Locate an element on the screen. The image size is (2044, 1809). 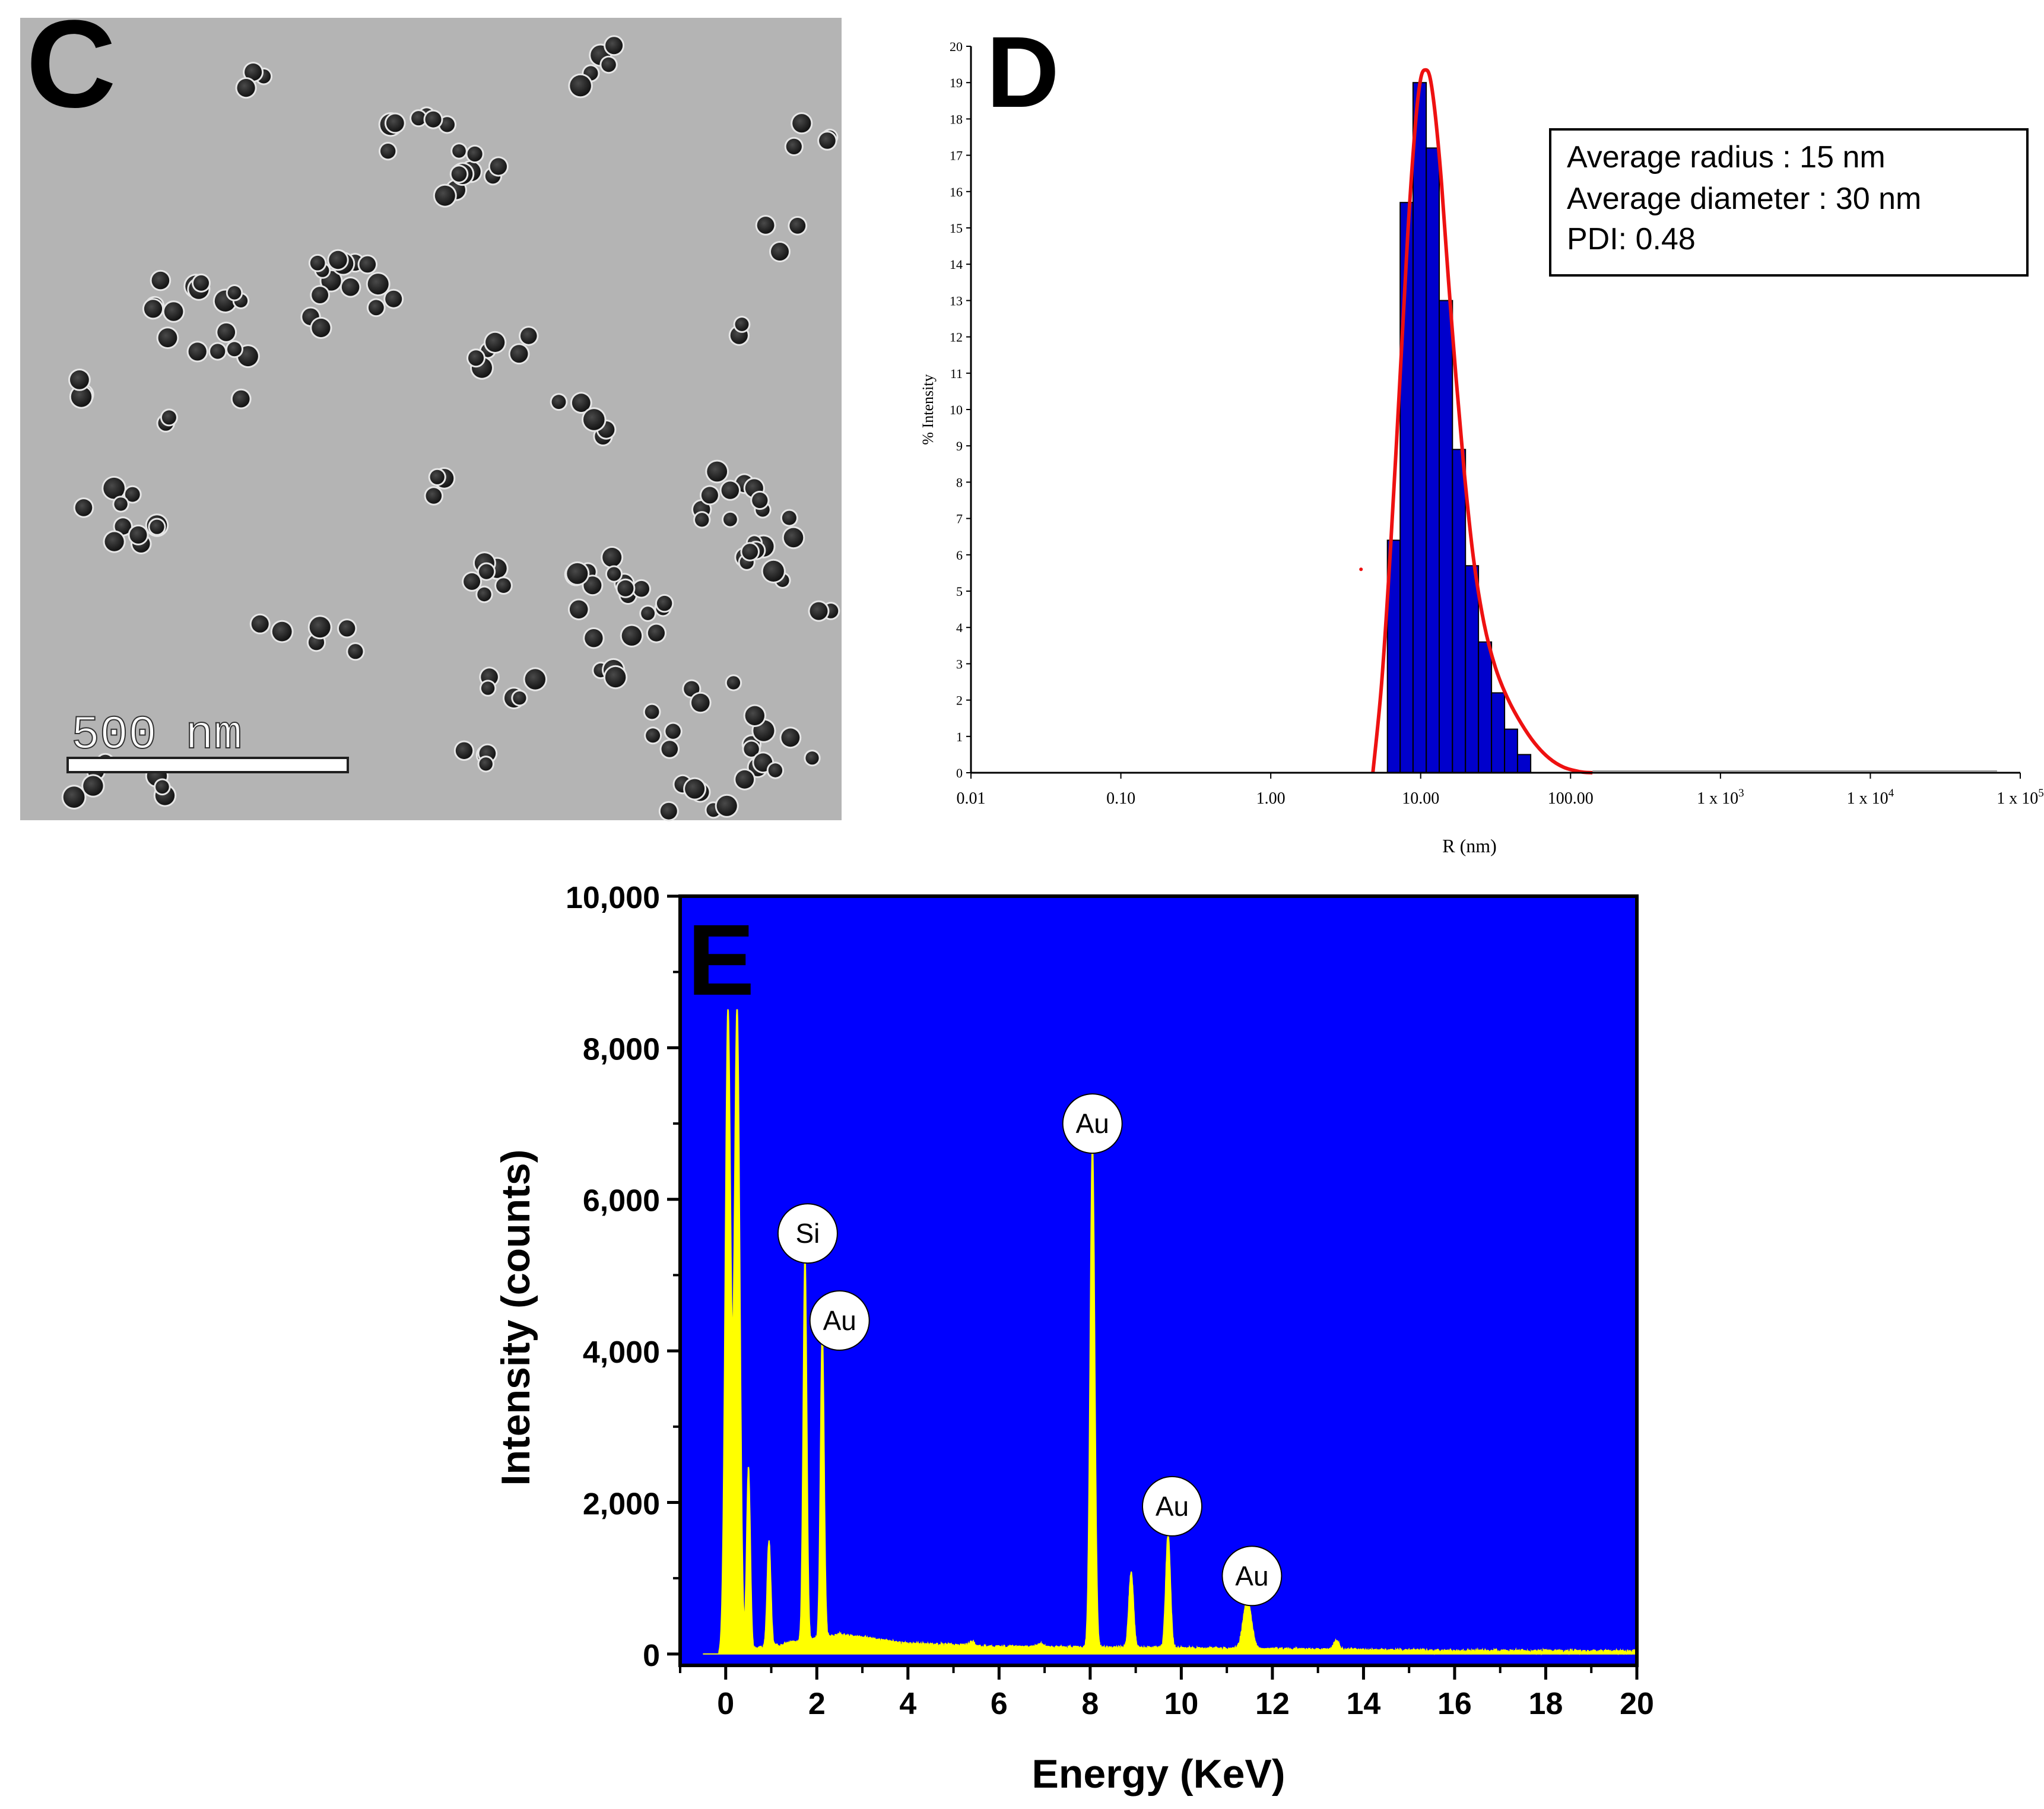
eds-x-tick-label: 8 is located at coordinates (1090, 1704).